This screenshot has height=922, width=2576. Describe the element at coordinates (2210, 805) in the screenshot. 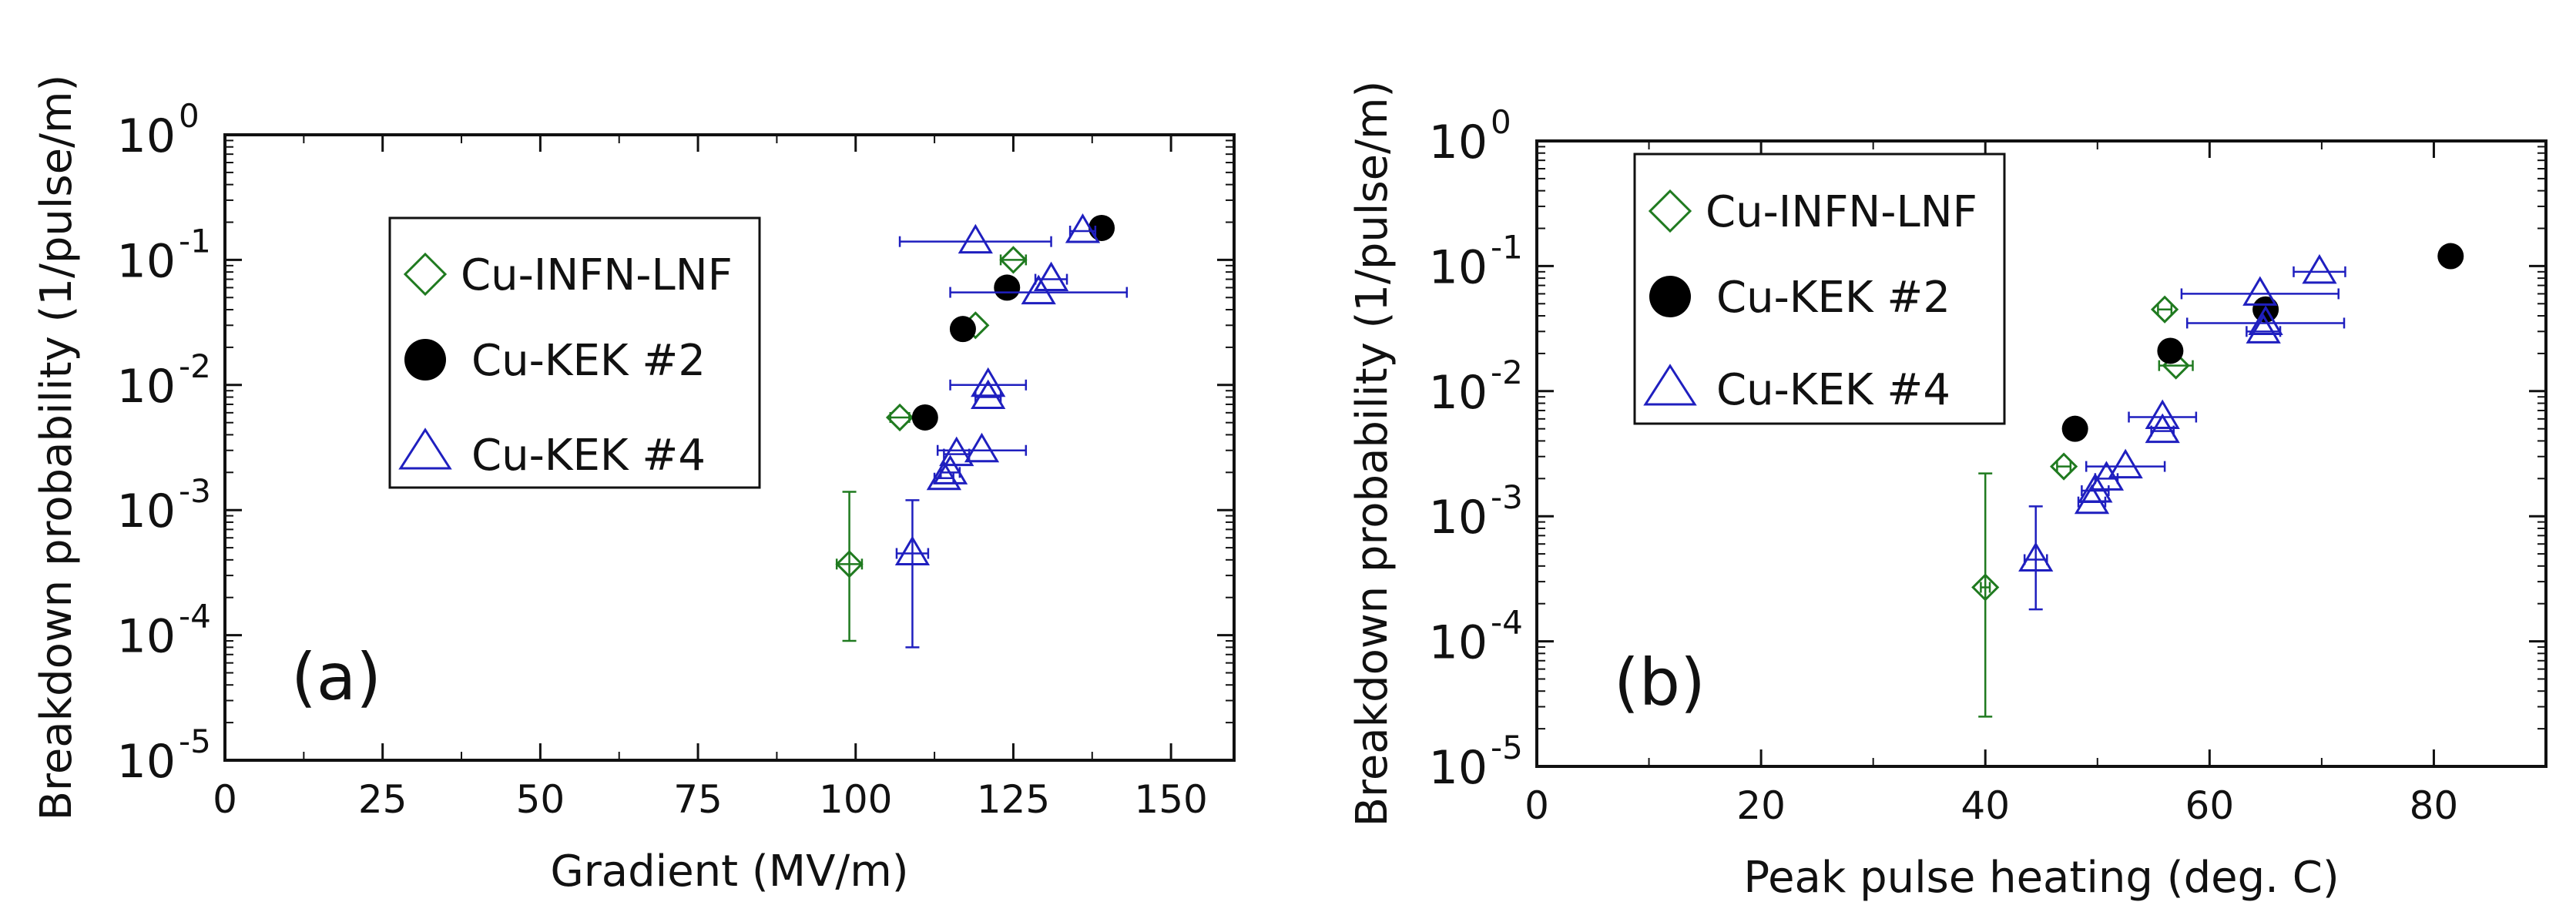

I see `x-tick-label: 60` at that location.